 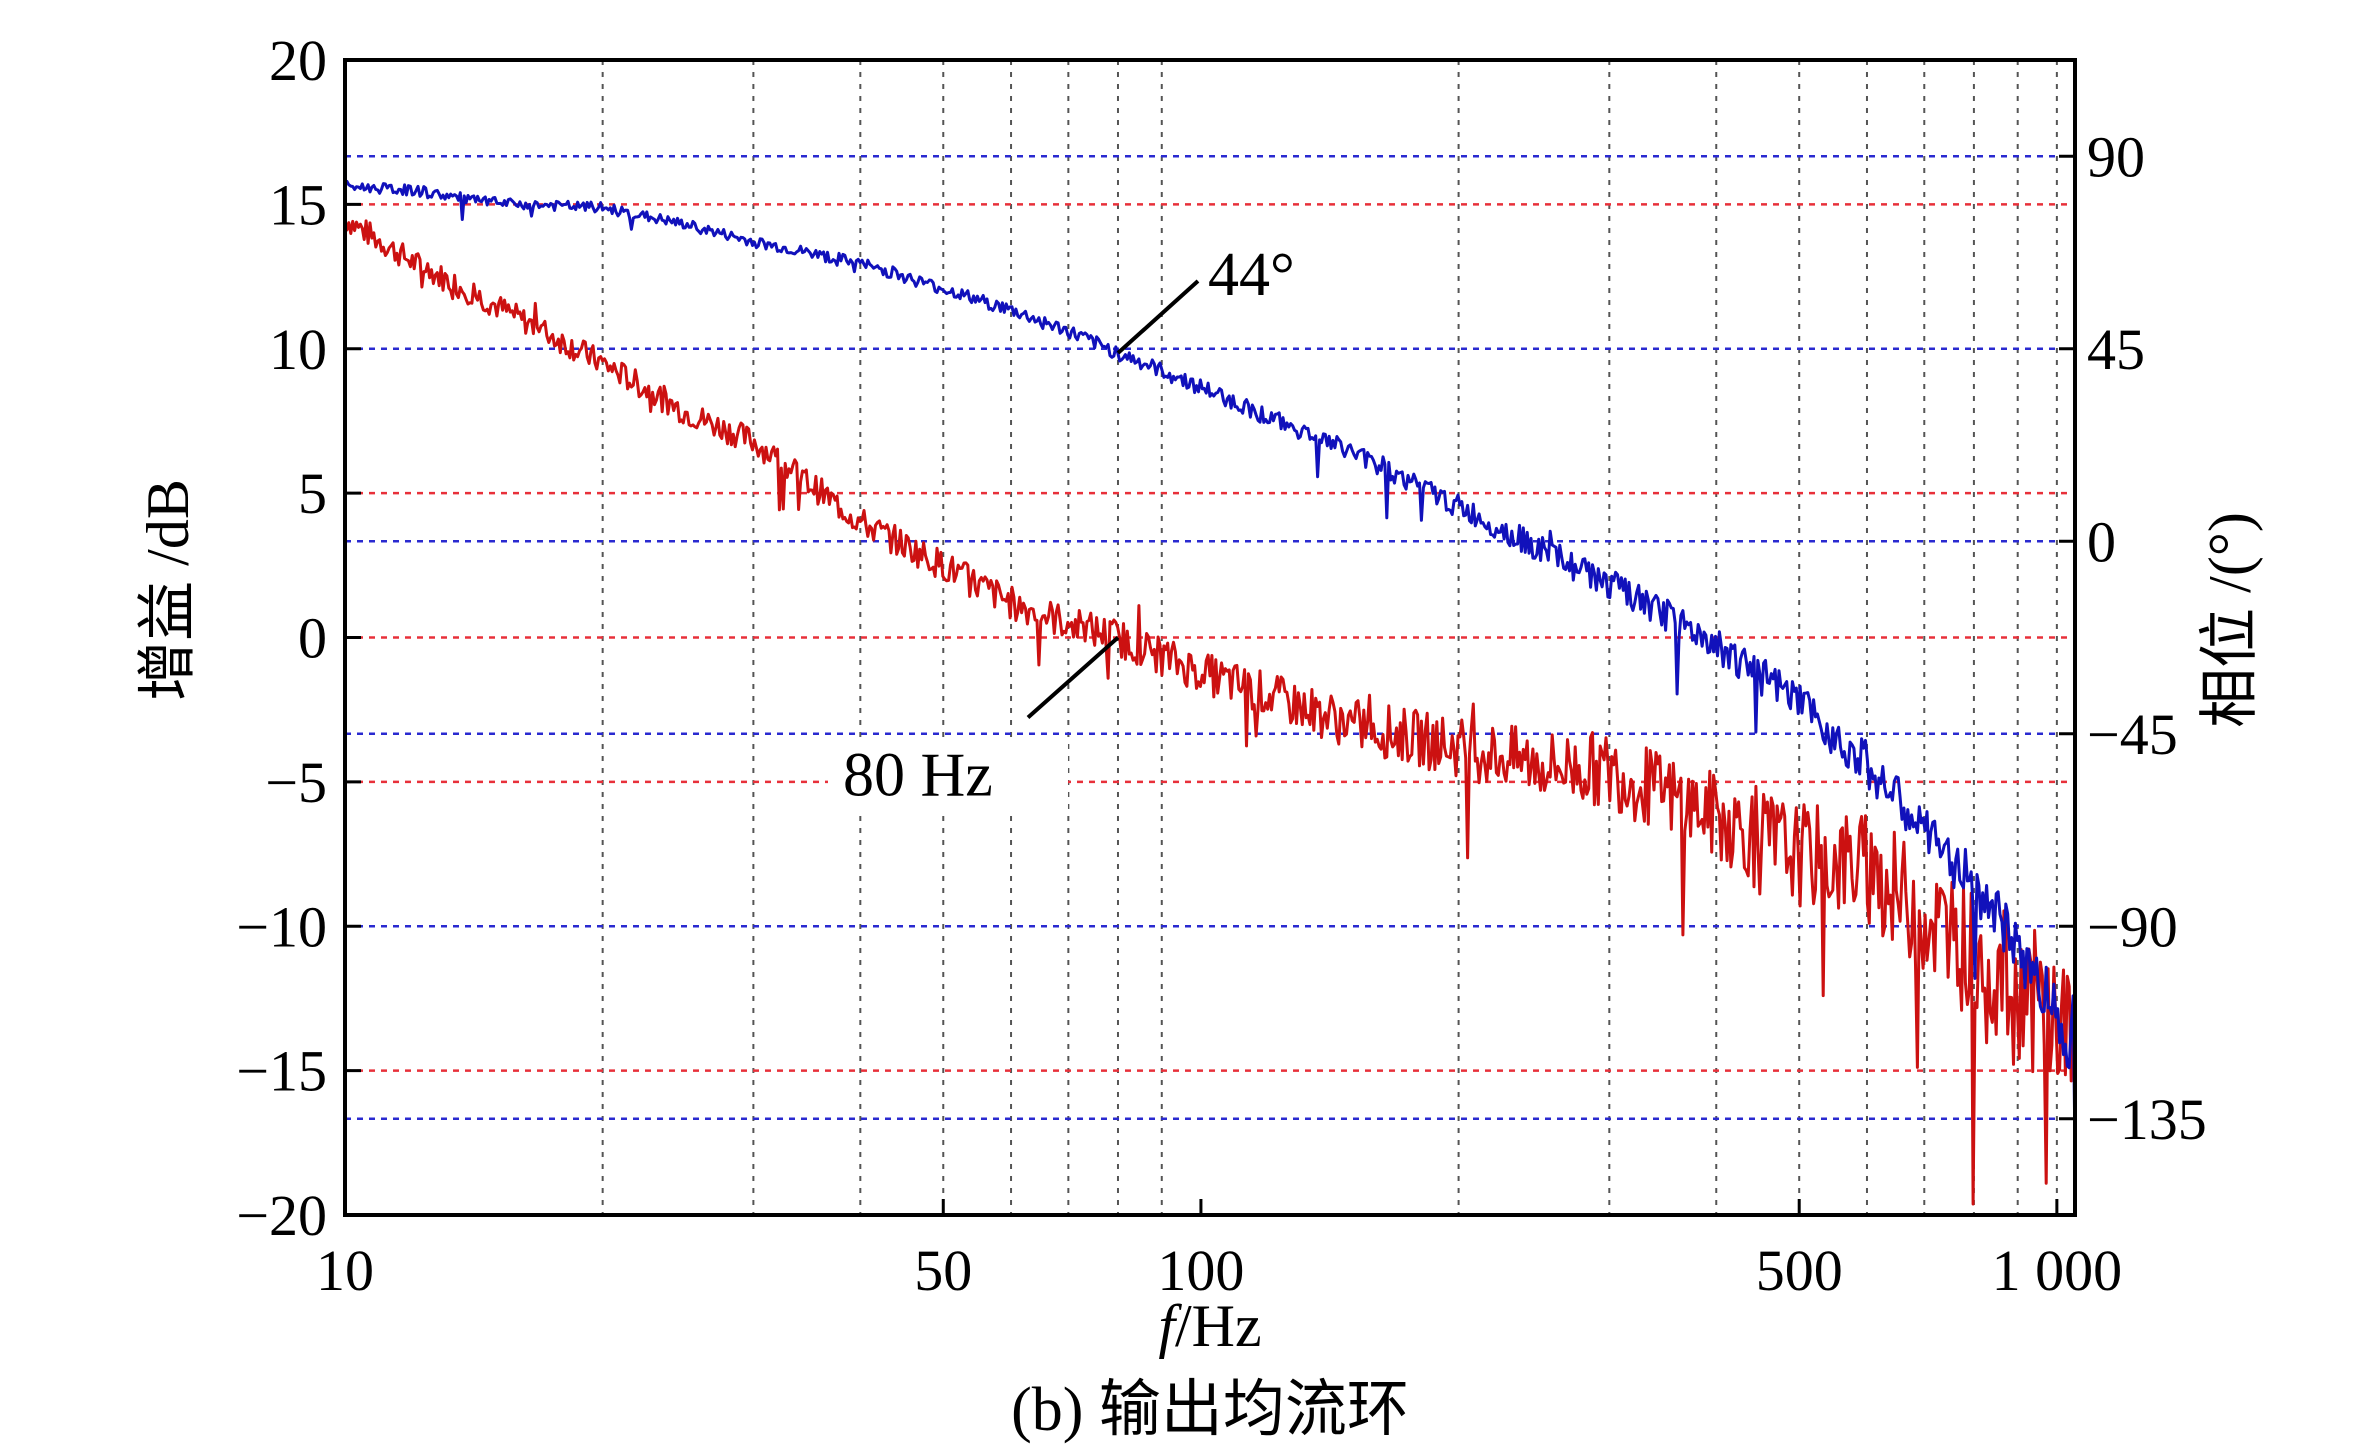 What do you see at coordinates (2230, 620) in the screenshot?
I see `y-right-axis-title: 相位 /(°)` at bounding box center [2230, 620].